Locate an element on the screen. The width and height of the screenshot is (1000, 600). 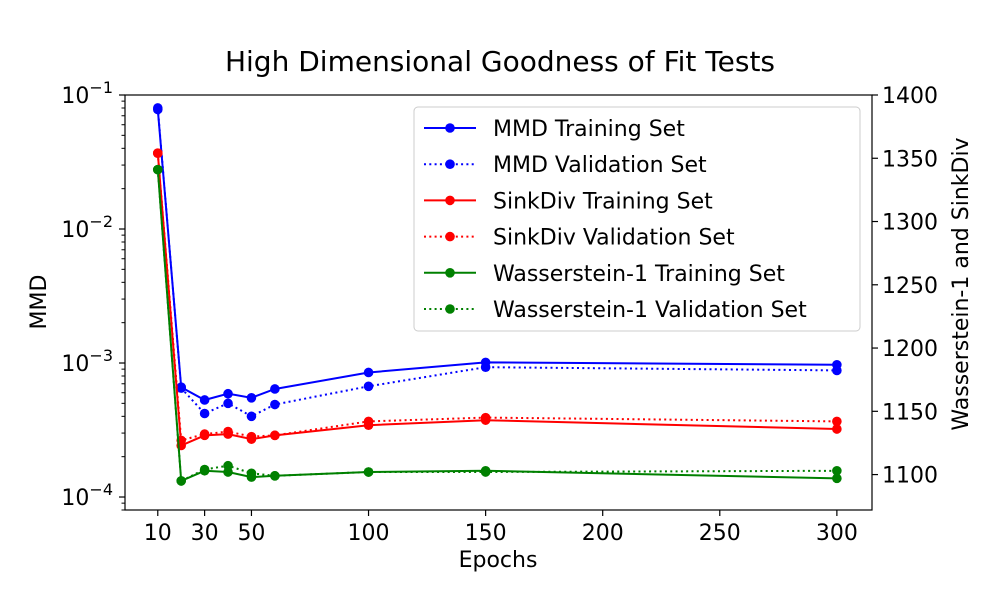
right-tick-label: 1400 is located at coordinates (910, 96).